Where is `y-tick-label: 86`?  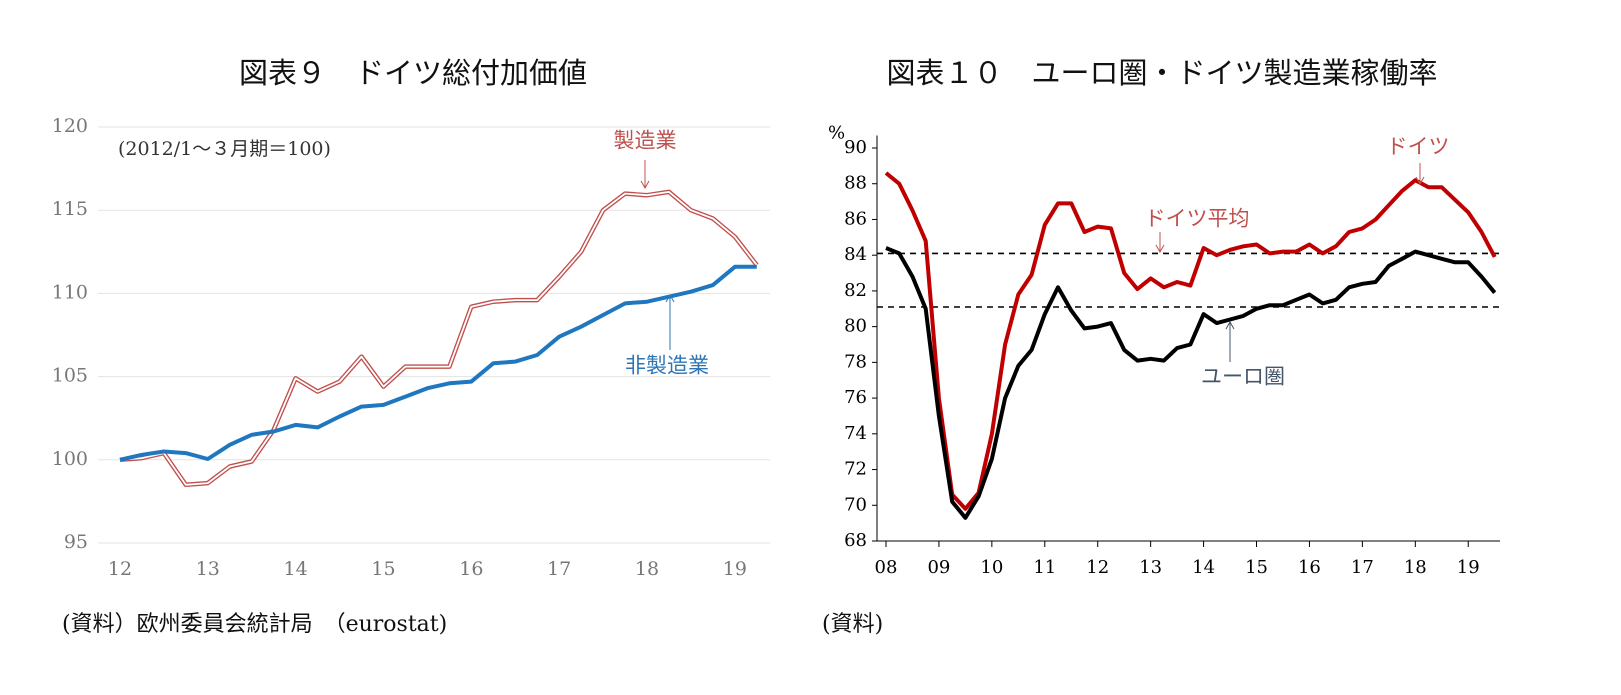
y-tick-label: 86 is located at coordinates (855, 218).